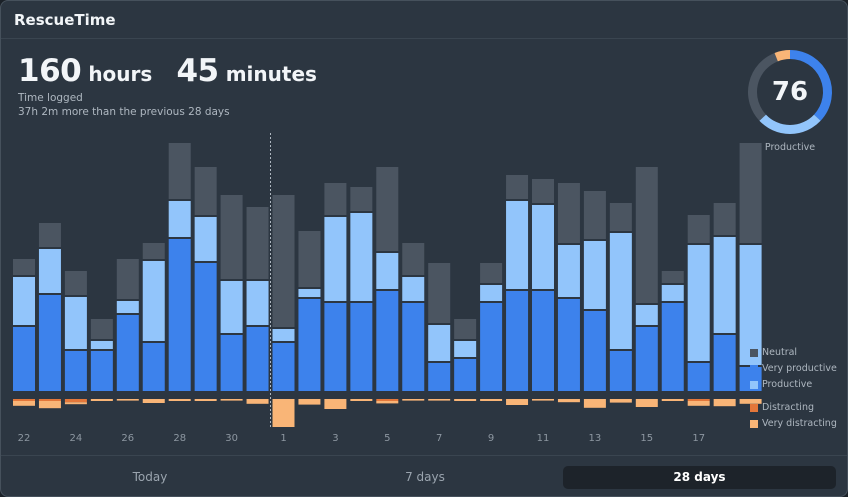 The width and height of the screenshot is (848, 497). I want to click on pulse-label: Productive, so click(790, 147).